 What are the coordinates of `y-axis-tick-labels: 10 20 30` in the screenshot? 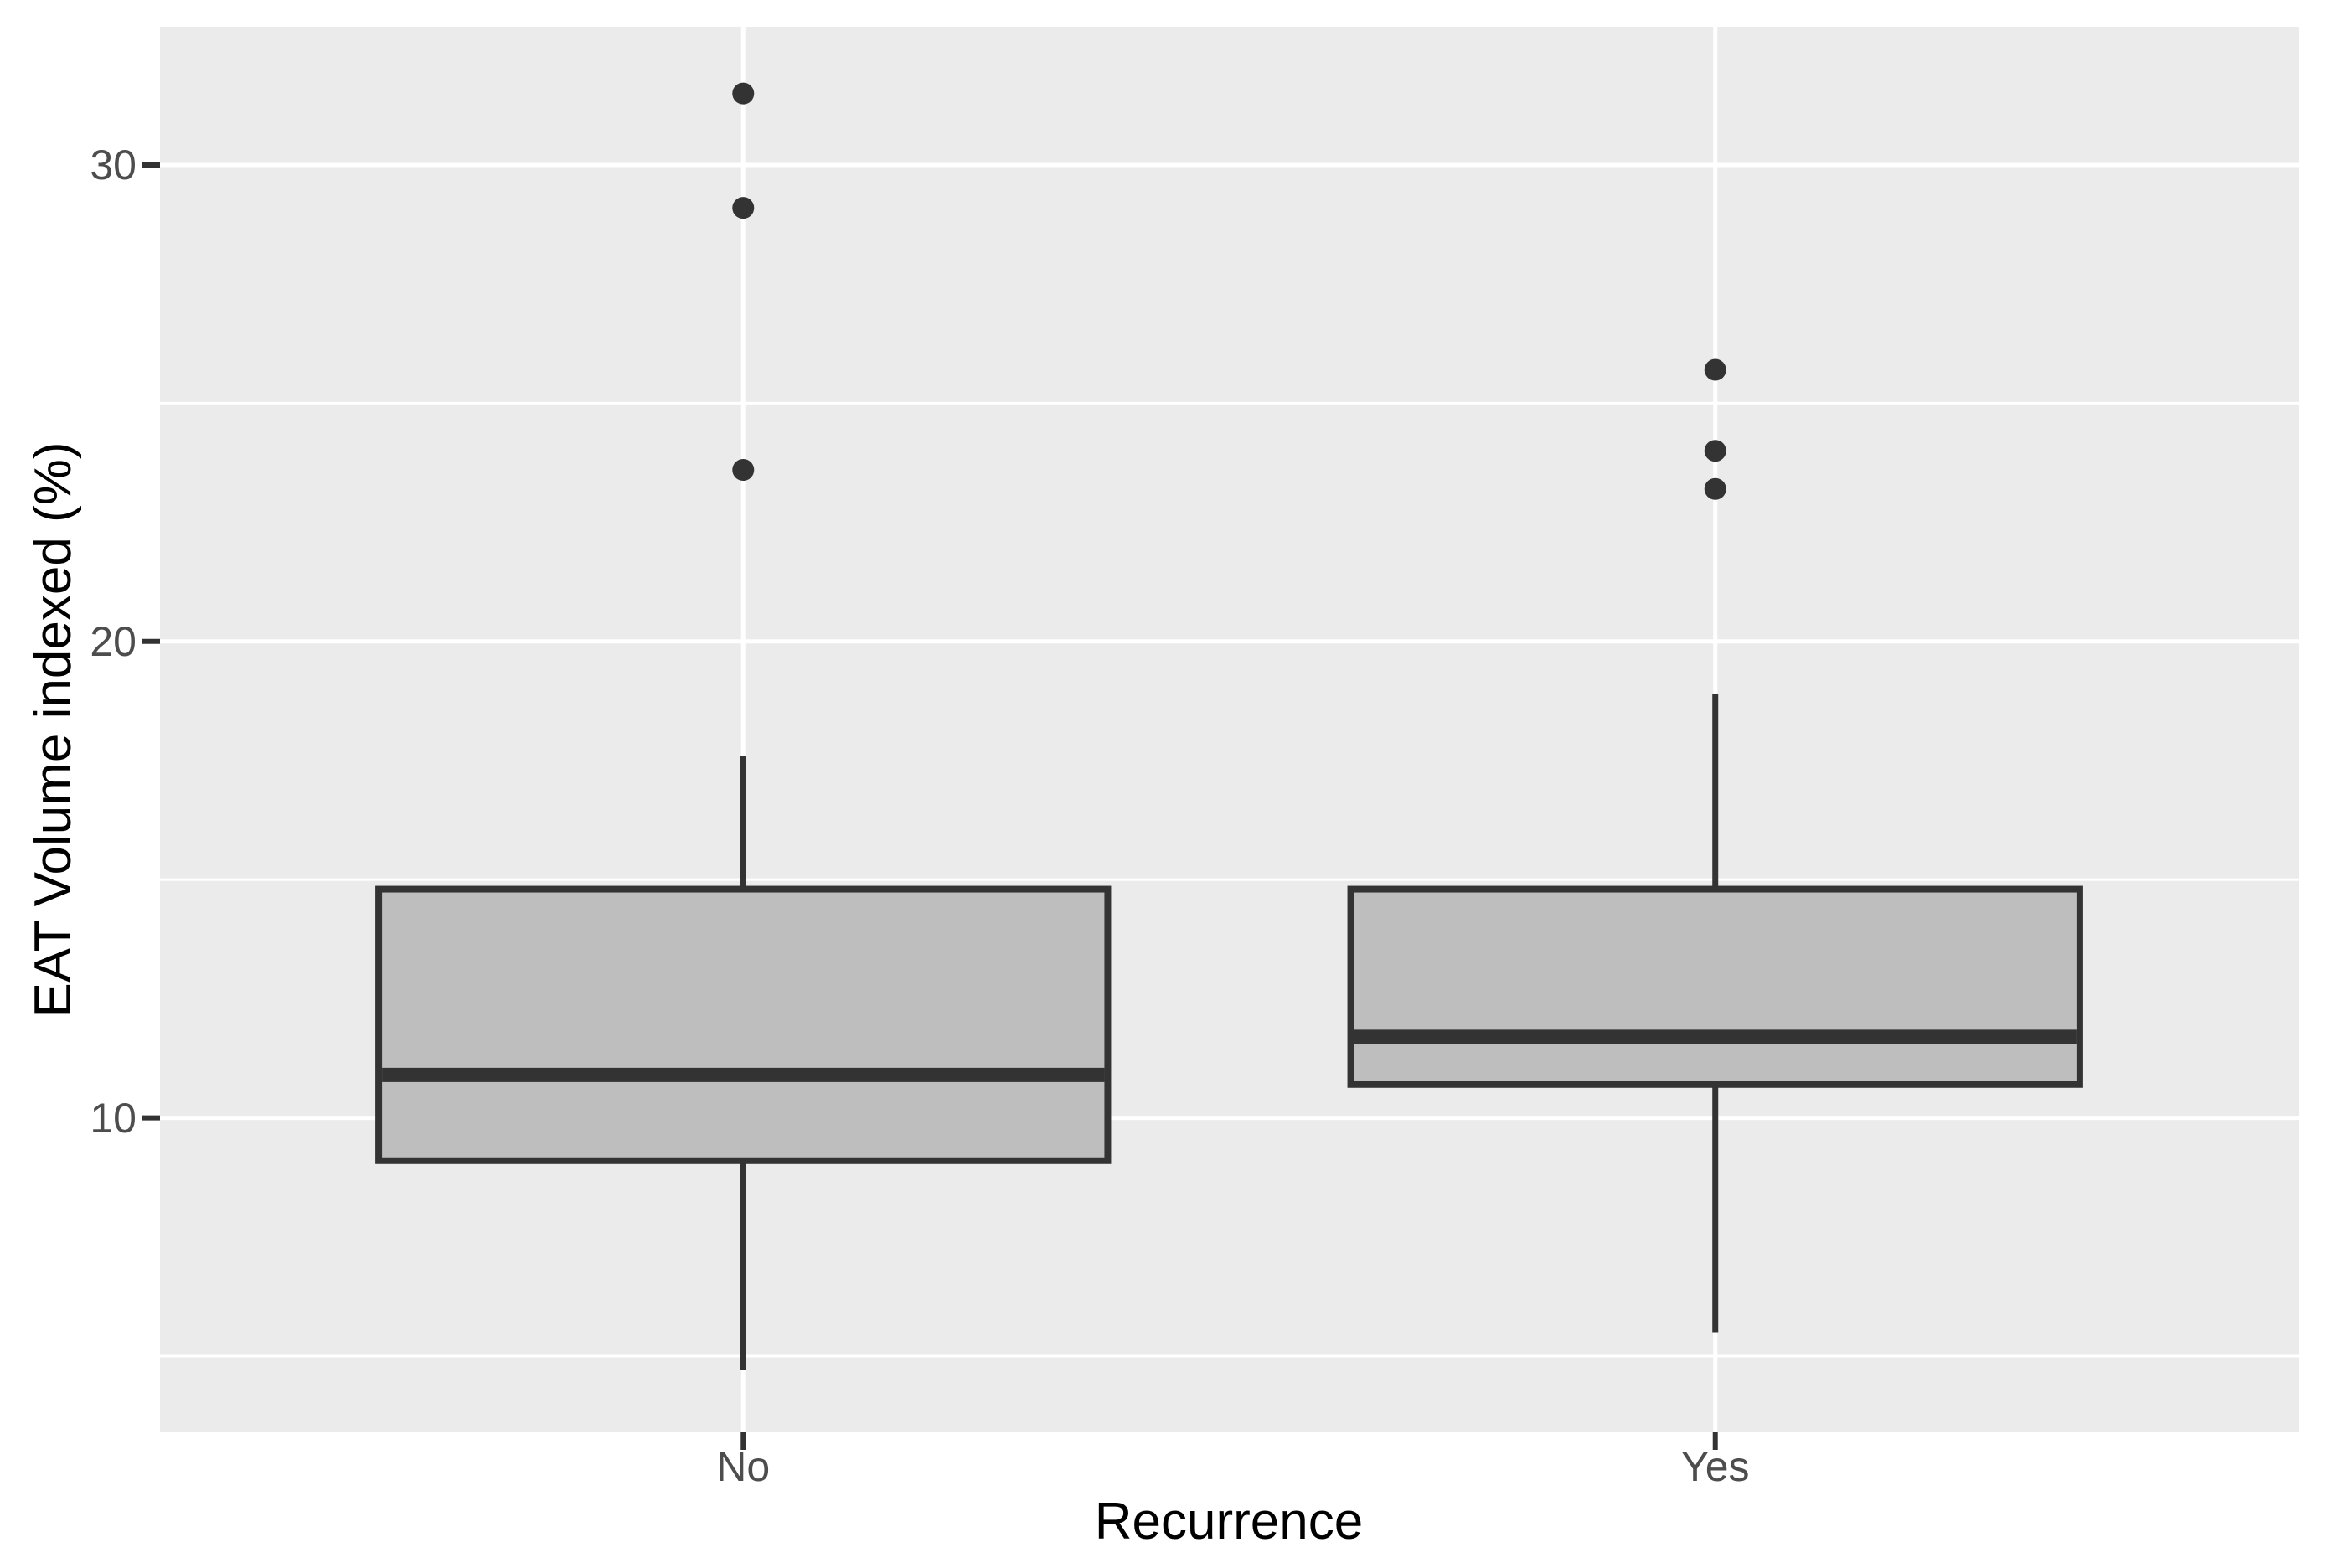 It's located at (68, 784).